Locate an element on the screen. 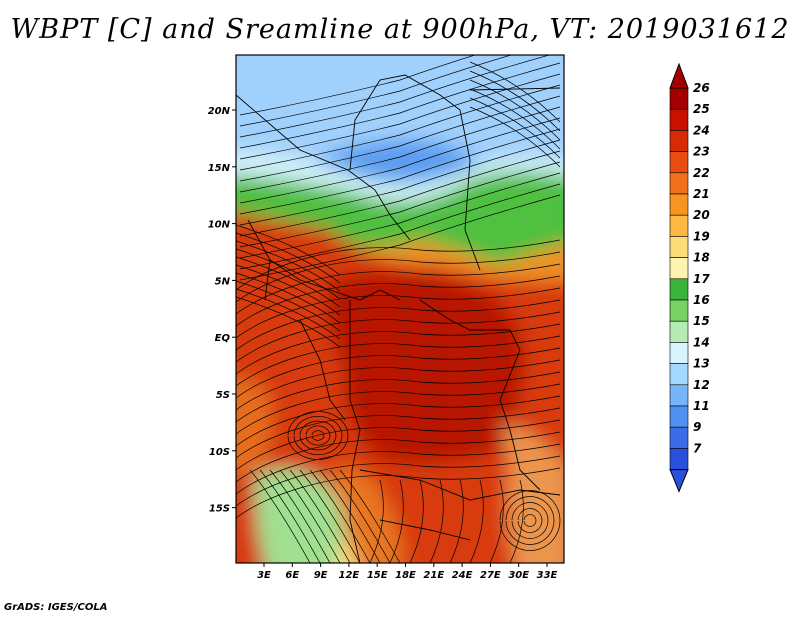 This screenshot has width=800, height=618. lat-label: 10N is located at coordinates (219, 225).